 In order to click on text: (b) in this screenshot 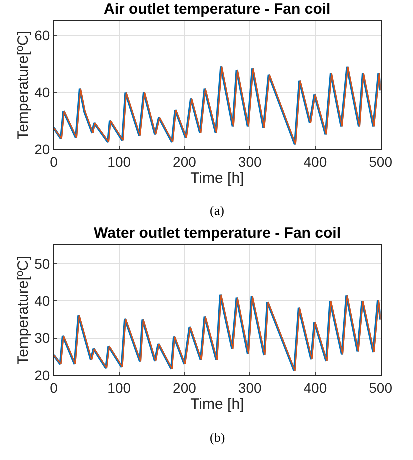, I will do `click(218, 437)`.